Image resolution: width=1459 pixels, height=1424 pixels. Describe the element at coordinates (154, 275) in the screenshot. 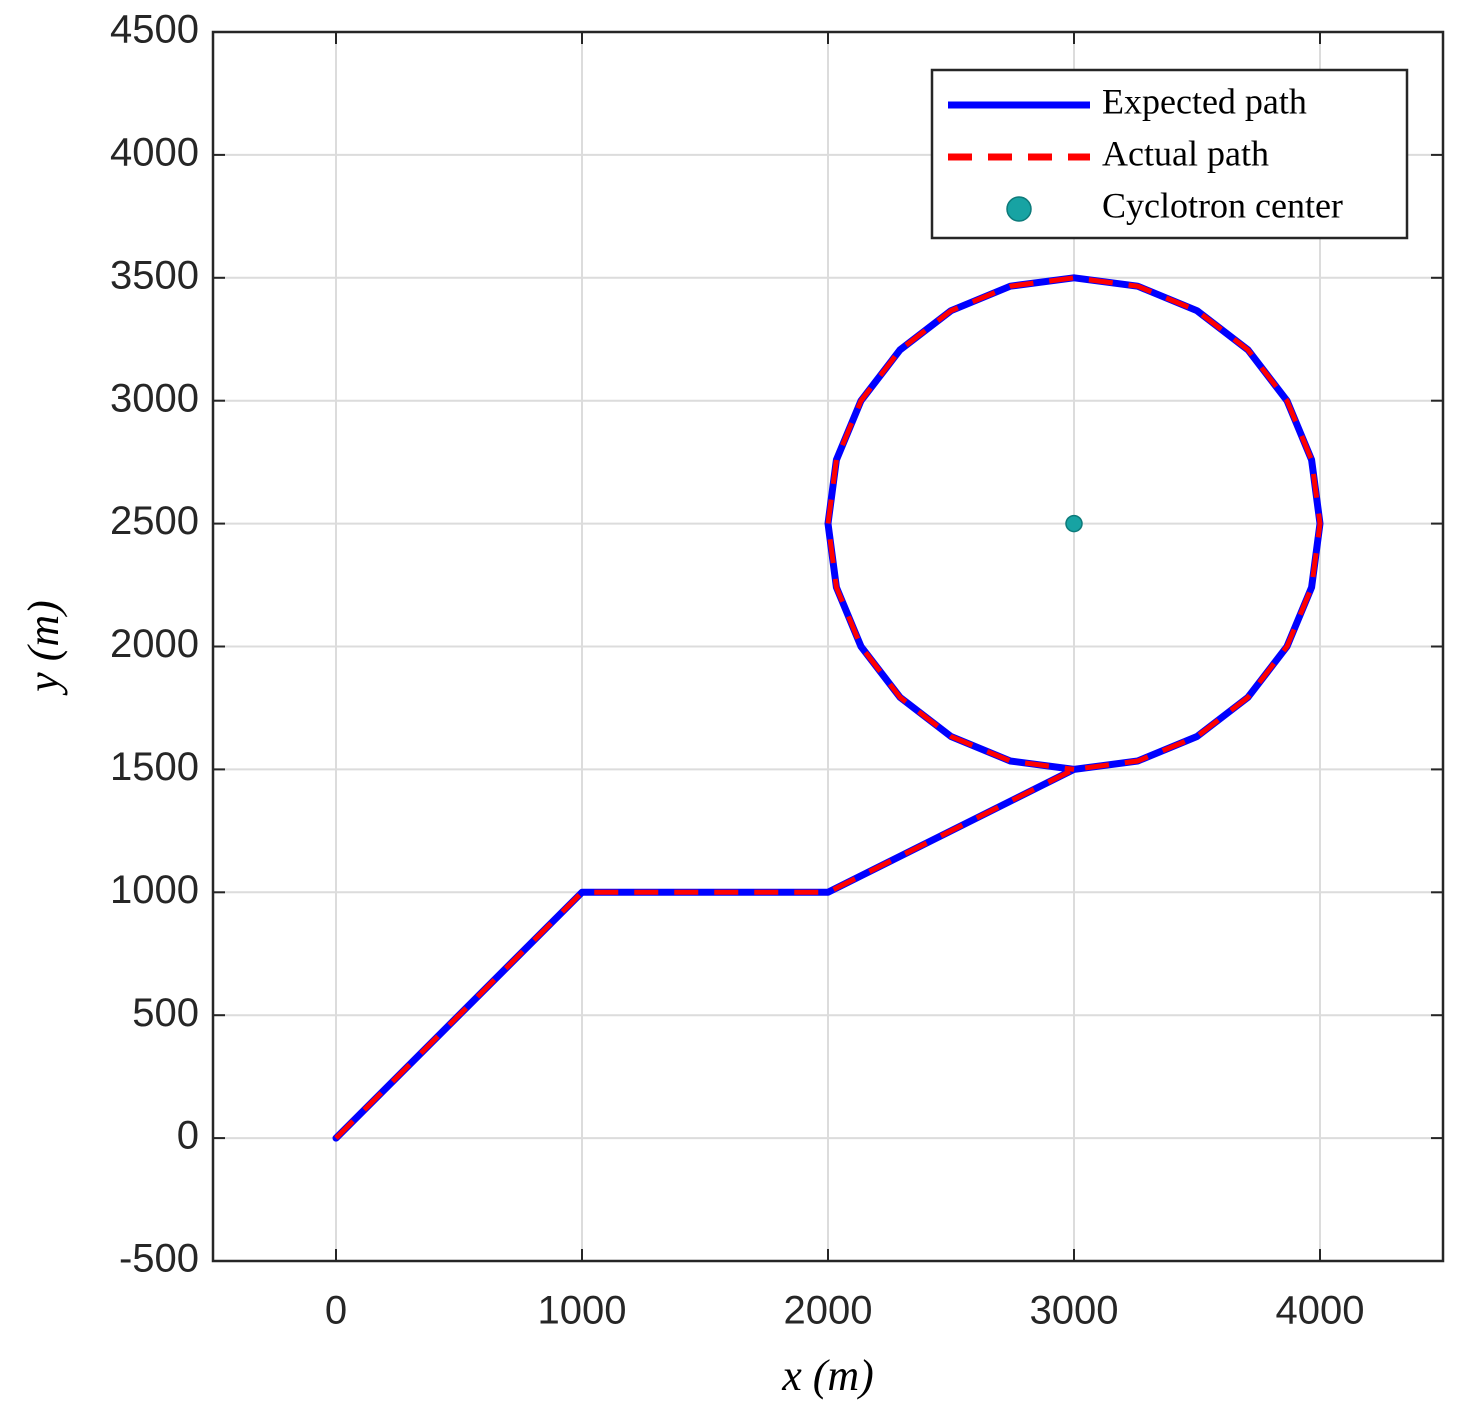

I see `y-tick-label: 3500` at that location.